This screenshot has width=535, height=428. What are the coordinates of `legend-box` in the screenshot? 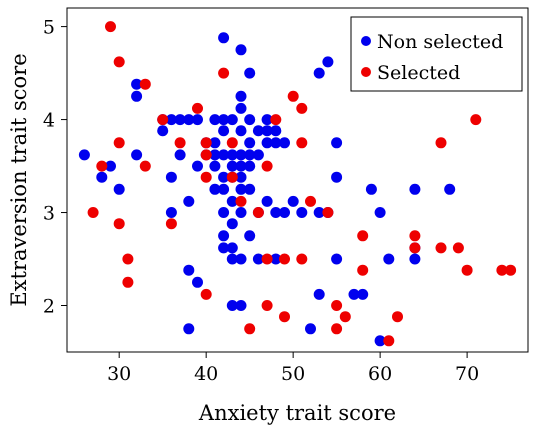 It's located at (436, 54).